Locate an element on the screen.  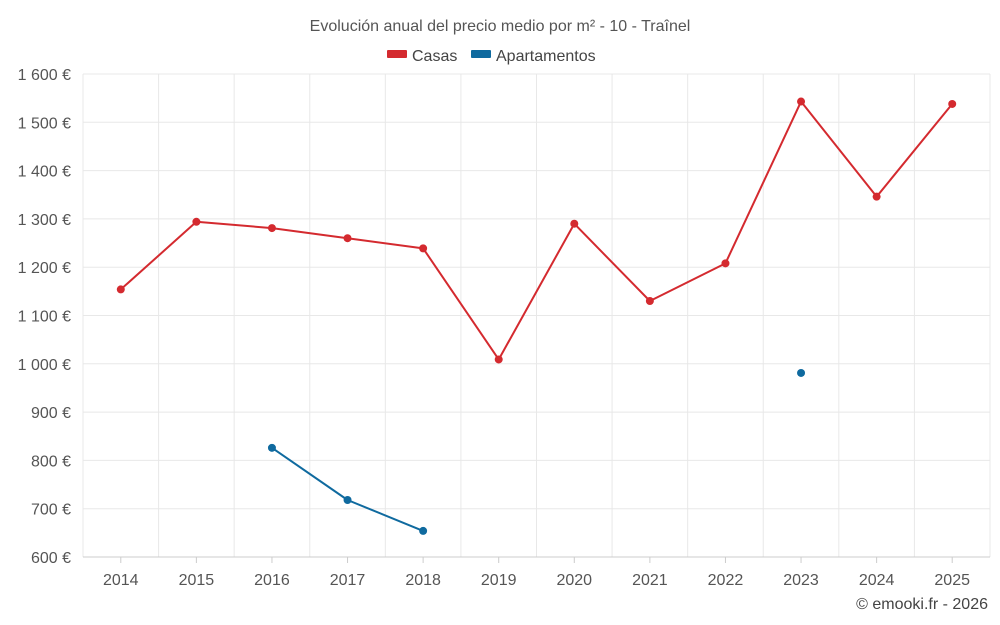
credit-text: © emooki.fr - 2026 is located at coordinates (922, 604).